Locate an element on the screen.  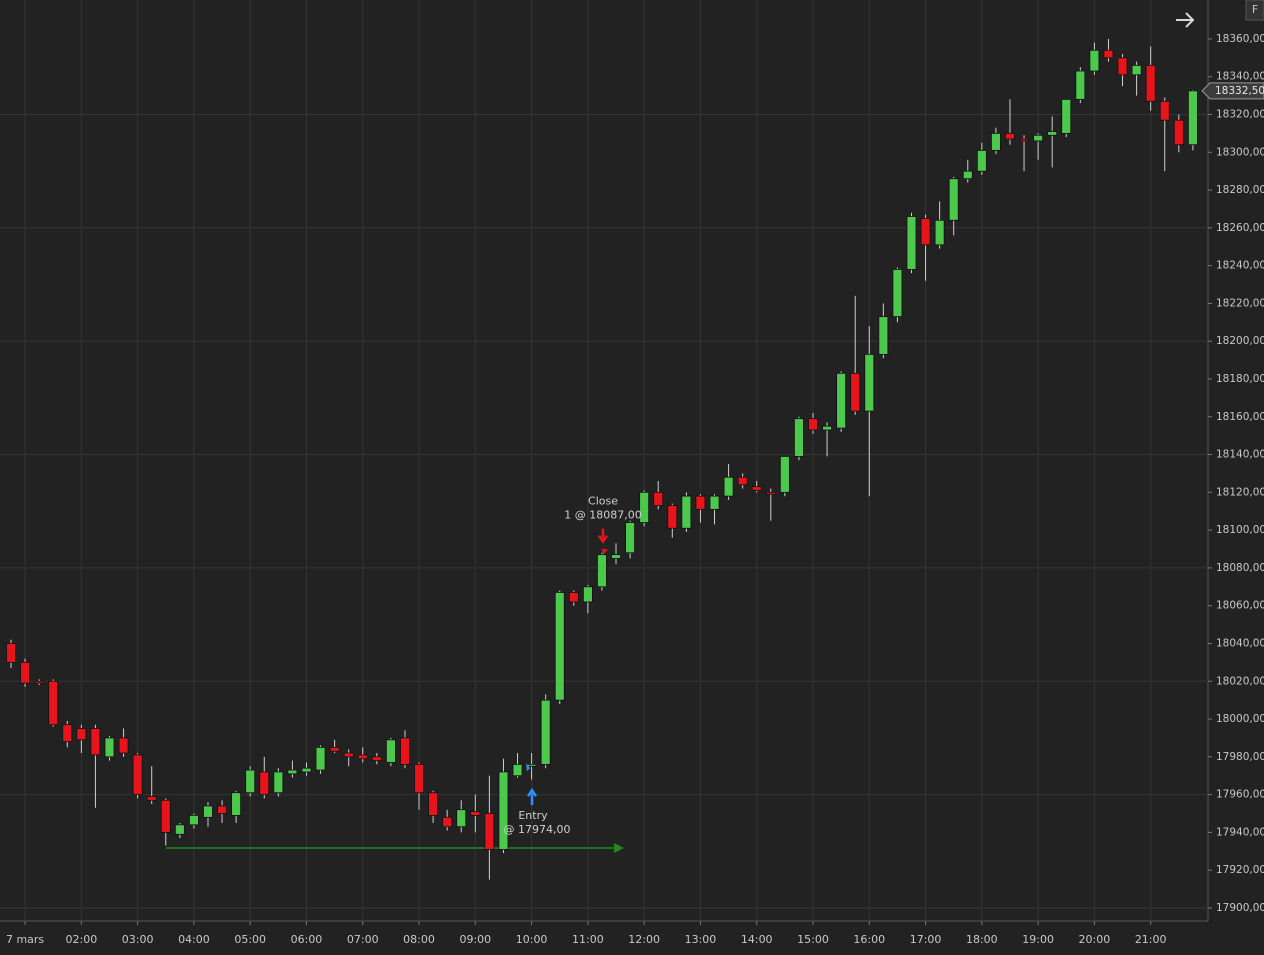
y-tick-label: 18020,00 is located at coordinates (1240, 681).